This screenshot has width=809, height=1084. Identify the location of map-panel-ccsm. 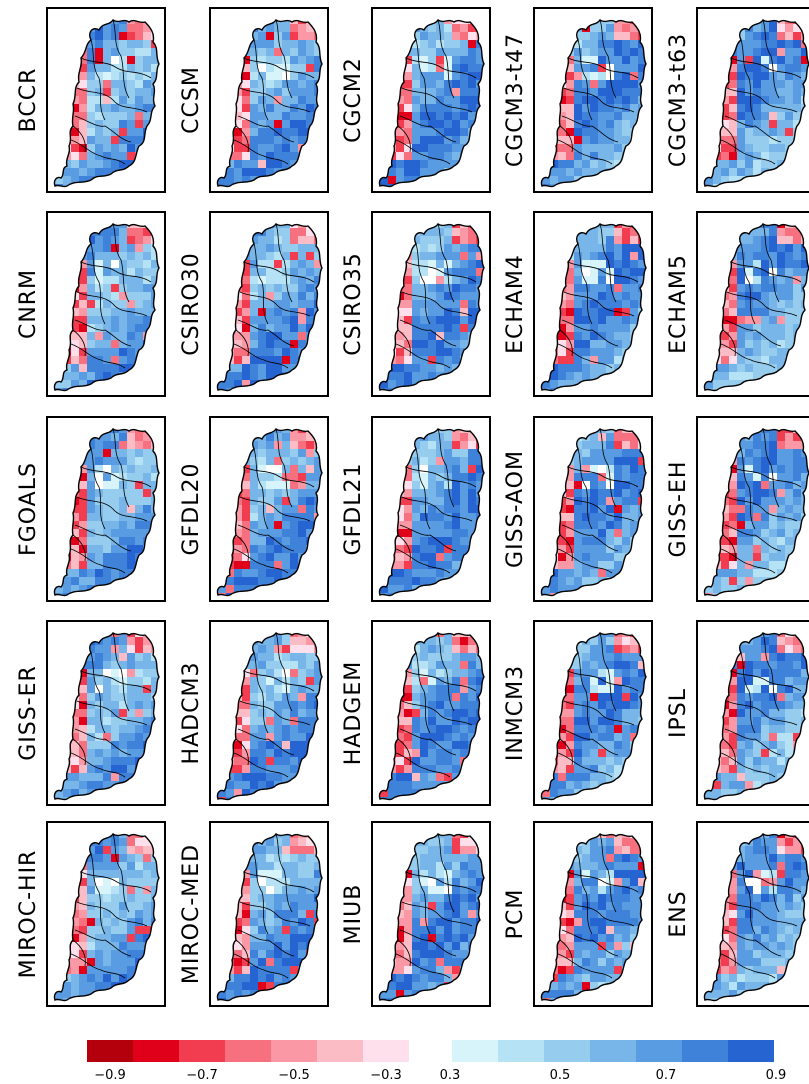
(269, 100).